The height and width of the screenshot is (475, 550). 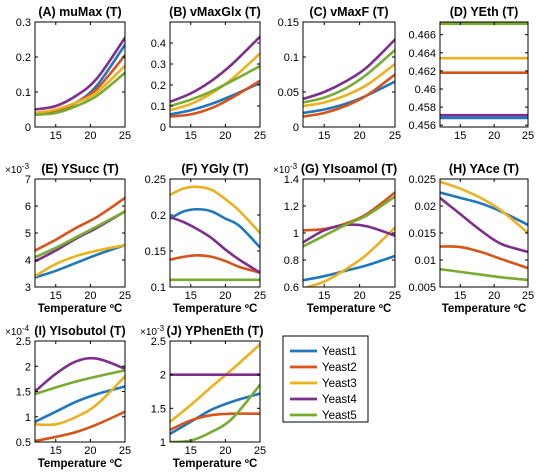 What do you see at coordinates (422, 234) in the screenshot?
I see `y-tick-label: 0.015` at bounding box center [422, 234].